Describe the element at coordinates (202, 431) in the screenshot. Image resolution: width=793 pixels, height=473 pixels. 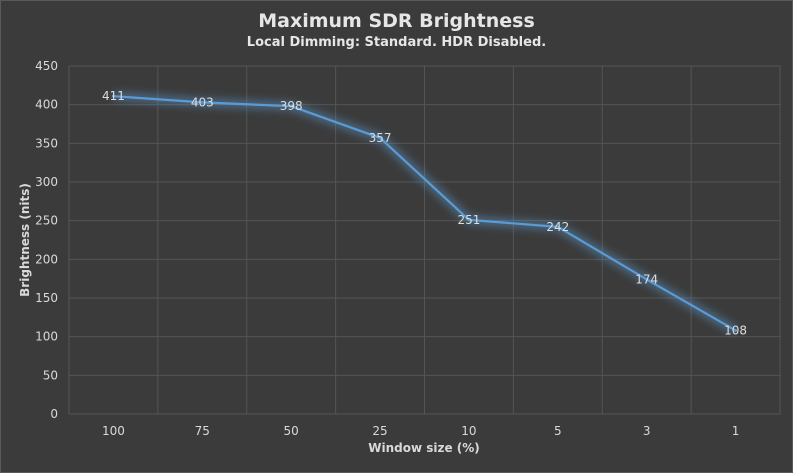
I see `x-tick-label: 75` at that location.